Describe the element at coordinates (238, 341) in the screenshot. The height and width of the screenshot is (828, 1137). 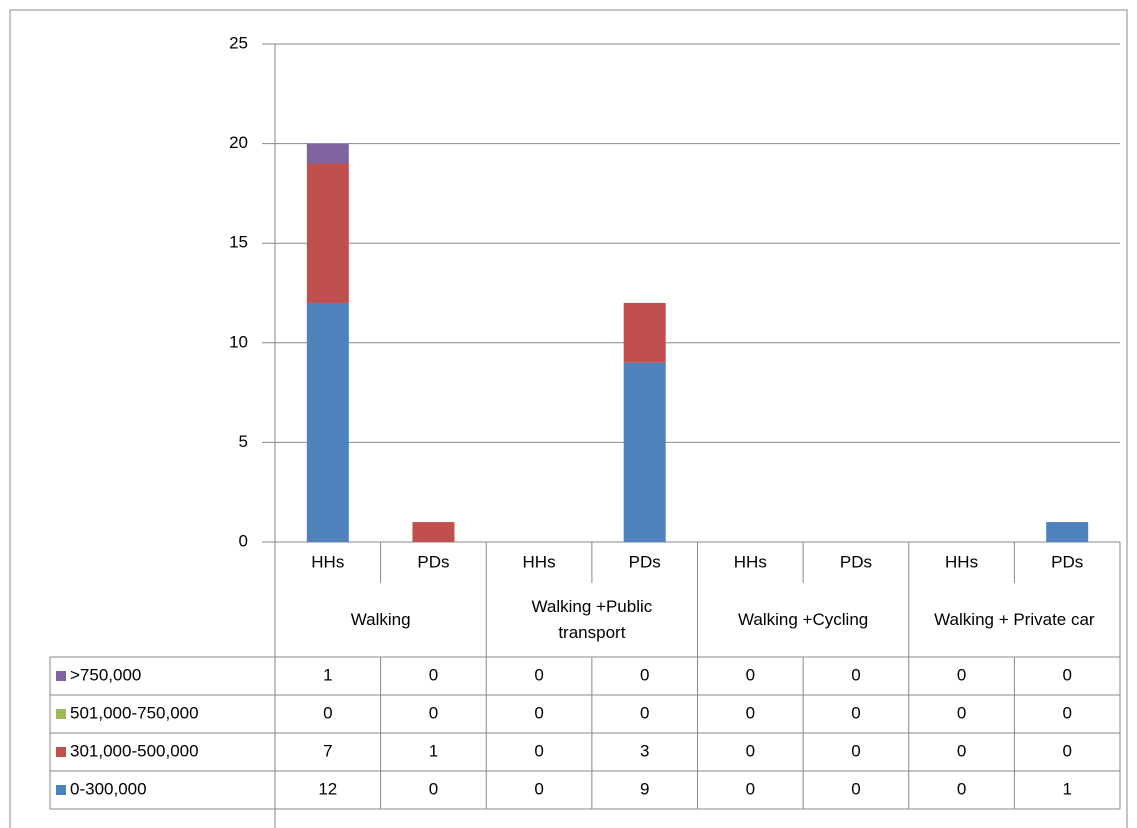
I see `y-tick-label: 10` at that location.